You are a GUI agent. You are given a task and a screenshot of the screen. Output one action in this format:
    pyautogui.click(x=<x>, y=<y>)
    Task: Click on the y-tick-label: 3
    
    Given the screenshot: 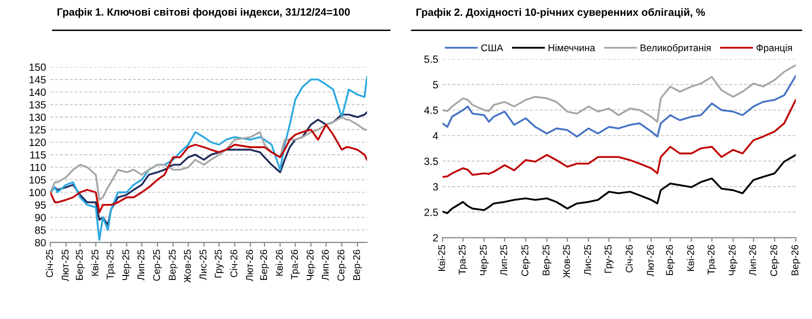 What is the action you would take?
    pyautogui.click(x=435, y=186)
    